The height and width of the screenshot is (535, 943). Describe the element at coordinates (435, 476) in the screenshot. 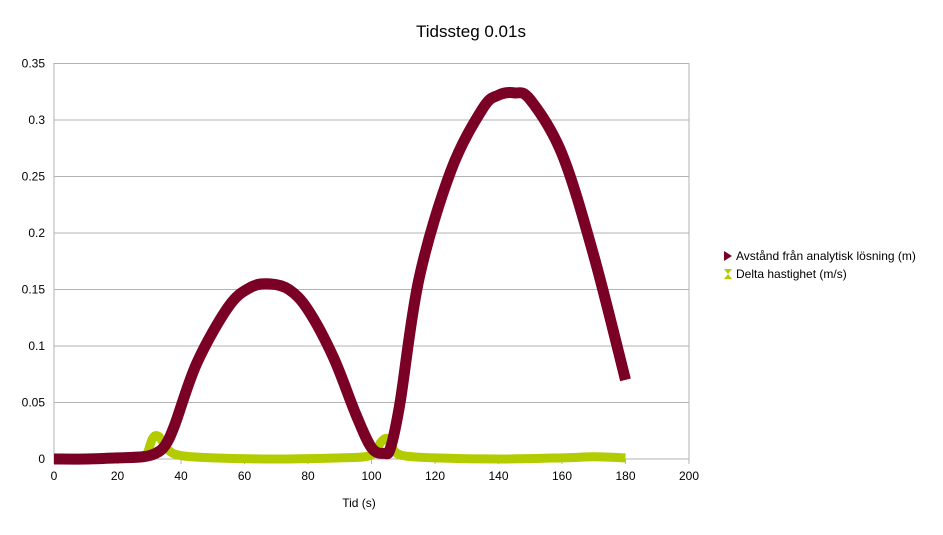

I see `x-tick-label: 120` at that location.